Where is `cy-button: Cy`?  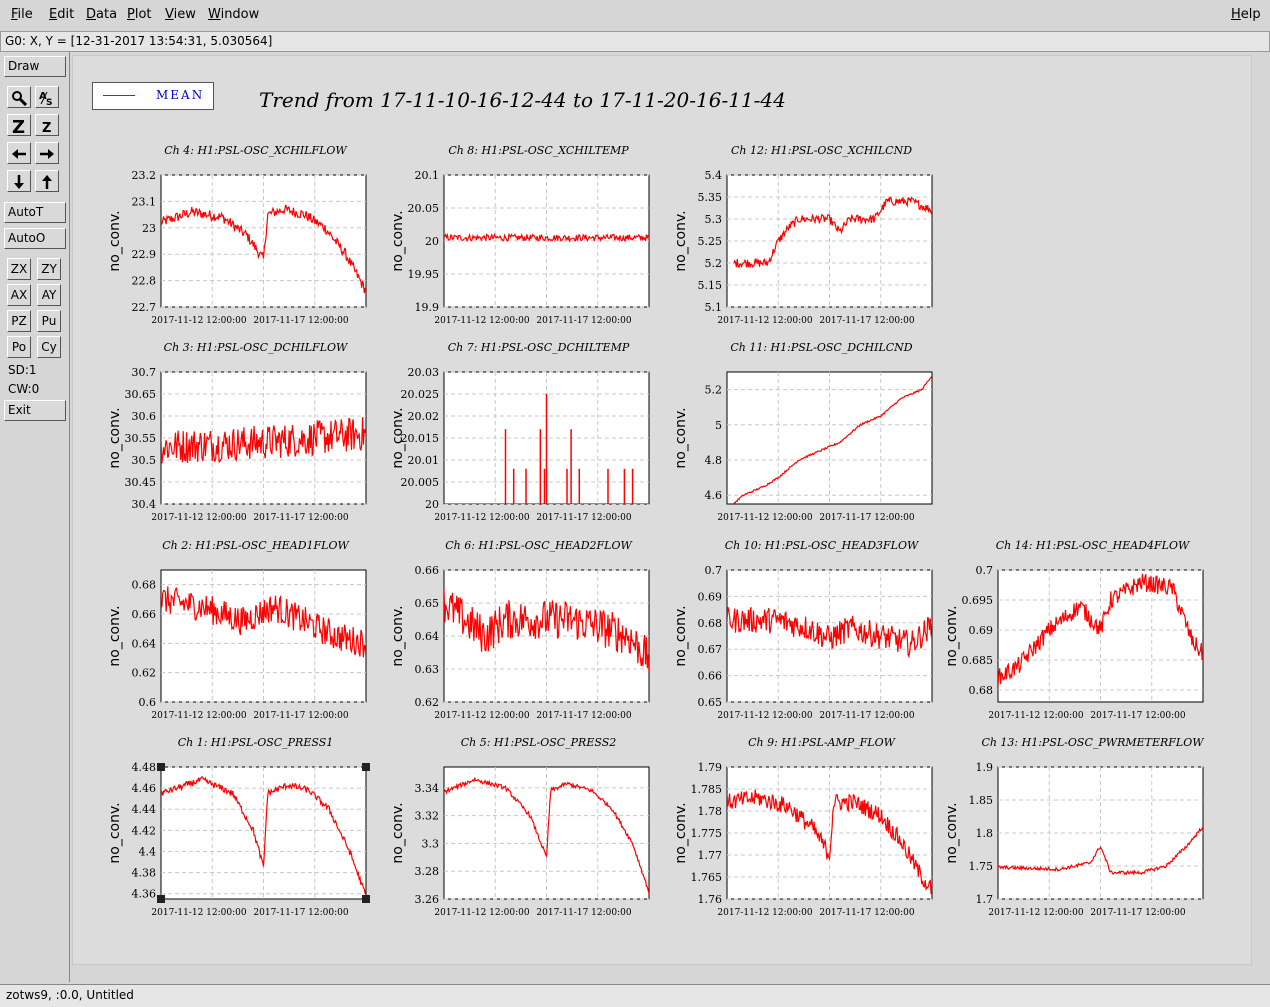
cy-button: Cy is located at coordinates (49, 347).